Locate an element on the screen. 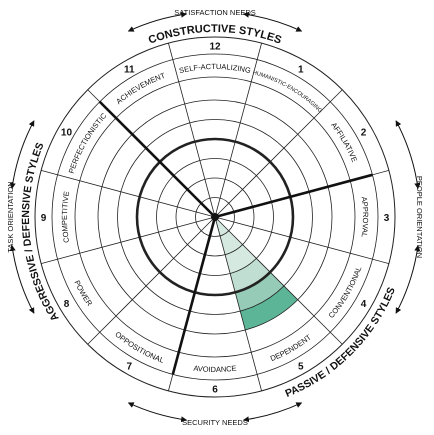 The image size is (434, 435). style-number: 8 is located at coordinates (67, 304).